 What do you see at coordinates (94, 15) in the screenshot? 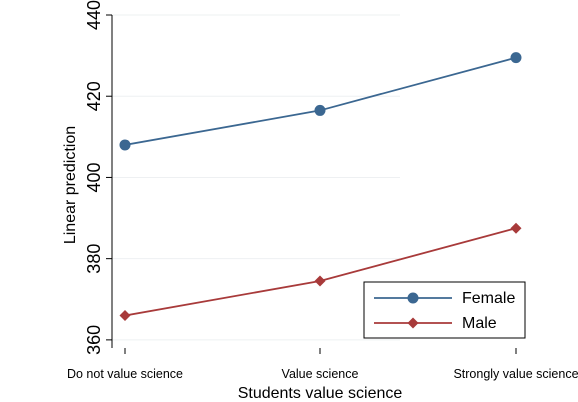
I see `y-tick-label: 440` at bounding box center [94, 15].